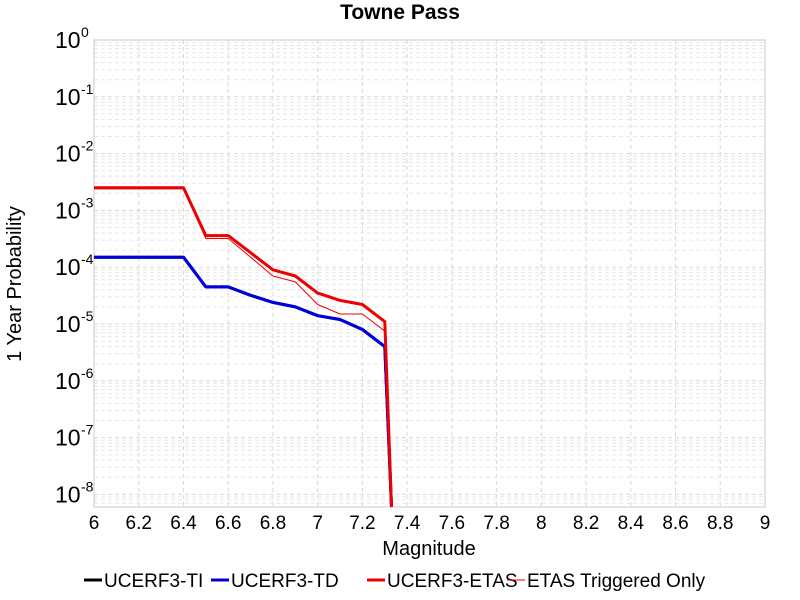 The image size is (800, 600). I want to click on y-tick-label-exponent: 0, so click(85, 32).